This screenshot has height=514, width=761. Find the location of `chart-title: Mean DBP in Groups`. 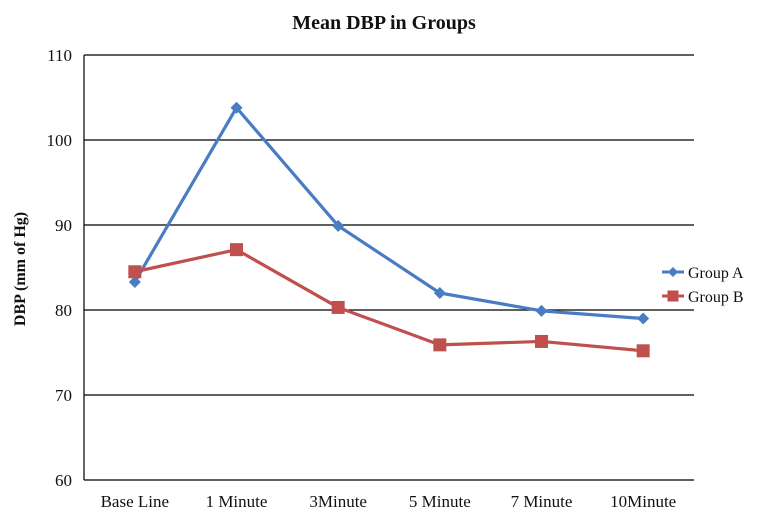

chart-title: Mean DBP in Groups is located at coordinates (384, 23).